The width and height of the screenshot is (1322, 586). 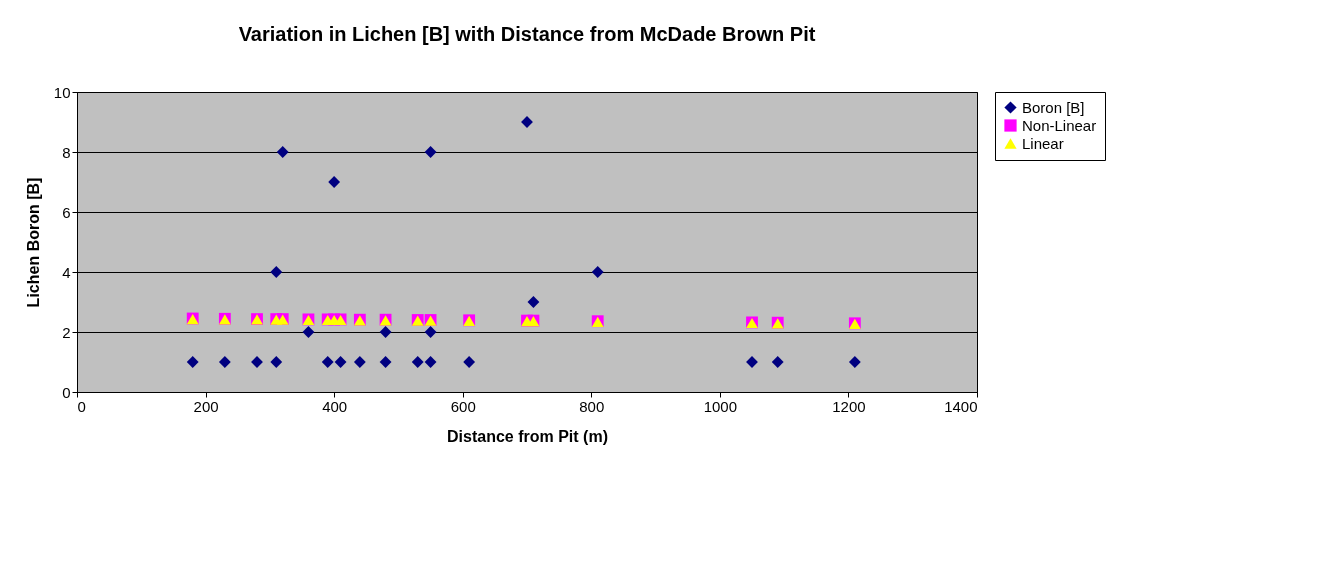 I want to click on legend-label: Non-Linear, so click(x=1059, y=125).